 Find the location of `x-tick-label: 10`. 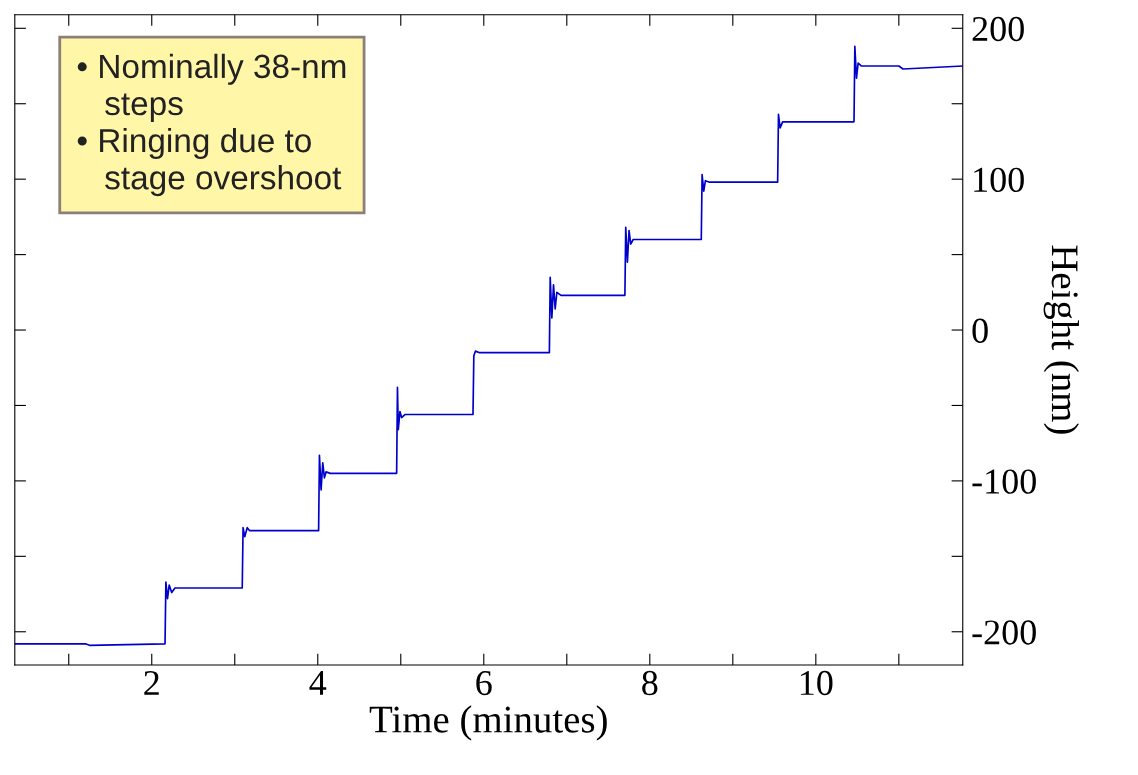

x-tick-label: 10 is located at coordinates (816, 683).